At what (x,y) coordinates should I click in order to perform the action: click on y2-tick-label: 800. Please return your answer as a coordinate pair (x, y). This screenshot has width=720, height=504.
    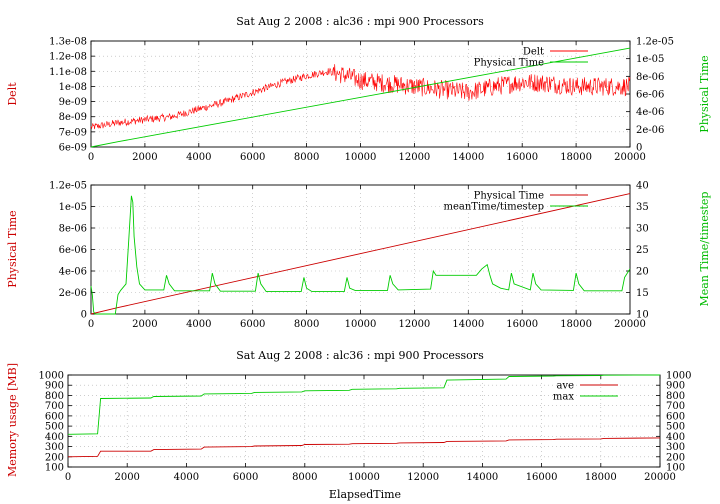
    Looking at the image, I should click on (675, 396).